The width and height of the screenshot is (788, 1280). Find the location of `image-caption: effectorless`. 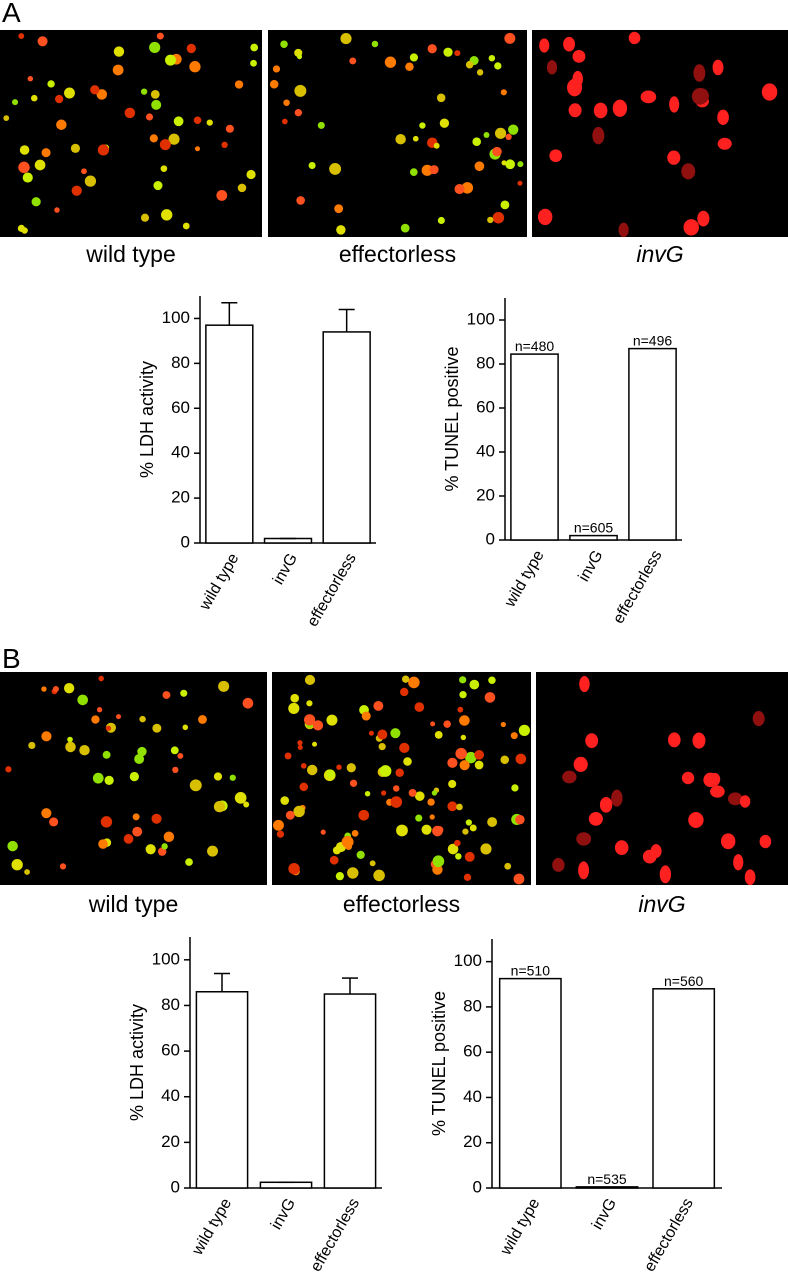

image-caption: effectorless is located at coordinates (401, 904).